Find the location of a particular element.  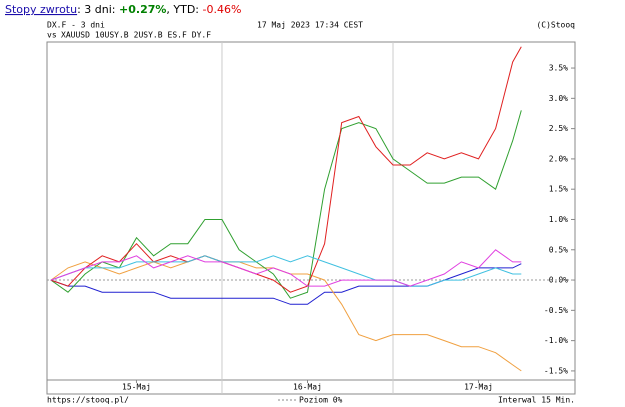

zero-line-label: Poziom 0% is located at coordinates (321, 400).